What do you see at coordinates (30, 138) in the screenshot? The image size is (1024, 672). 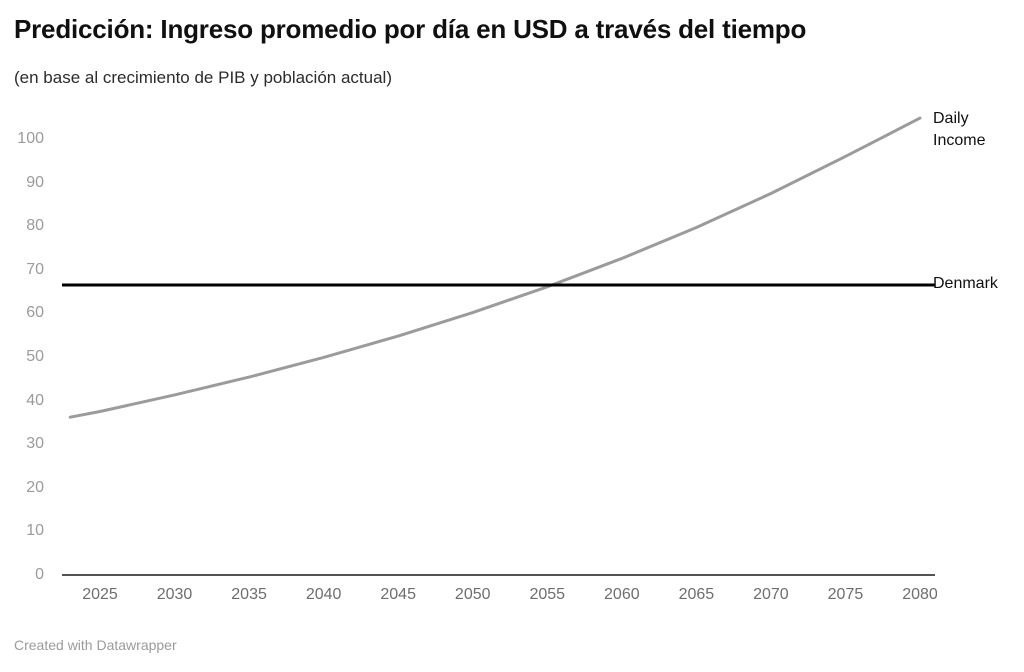 I see `y-tick-label: 100` at bounding box center [30, 138].